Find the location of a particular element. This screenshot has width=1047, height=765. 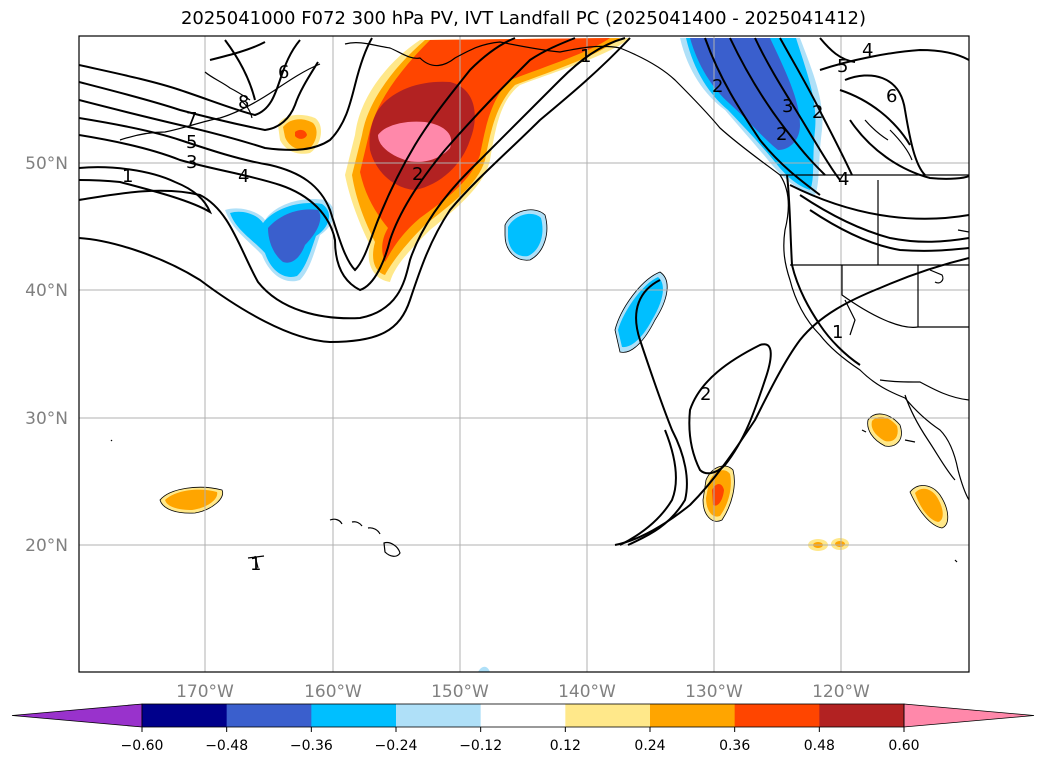

lon-label: 170°W is located at coordinates (205, 692).